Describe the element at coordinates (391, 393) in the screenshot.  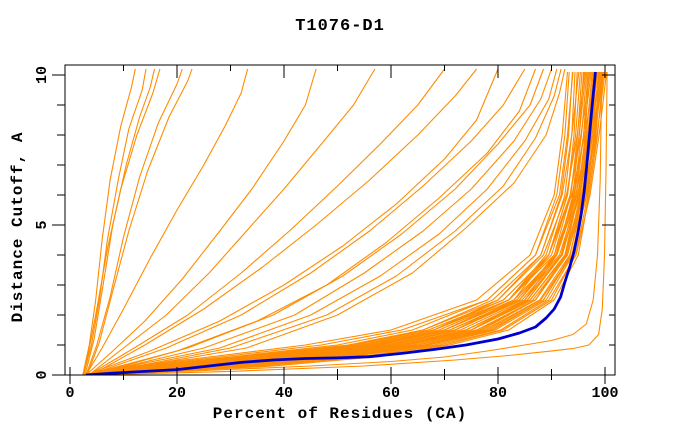
I see `x-tick-label: 60` at that location.